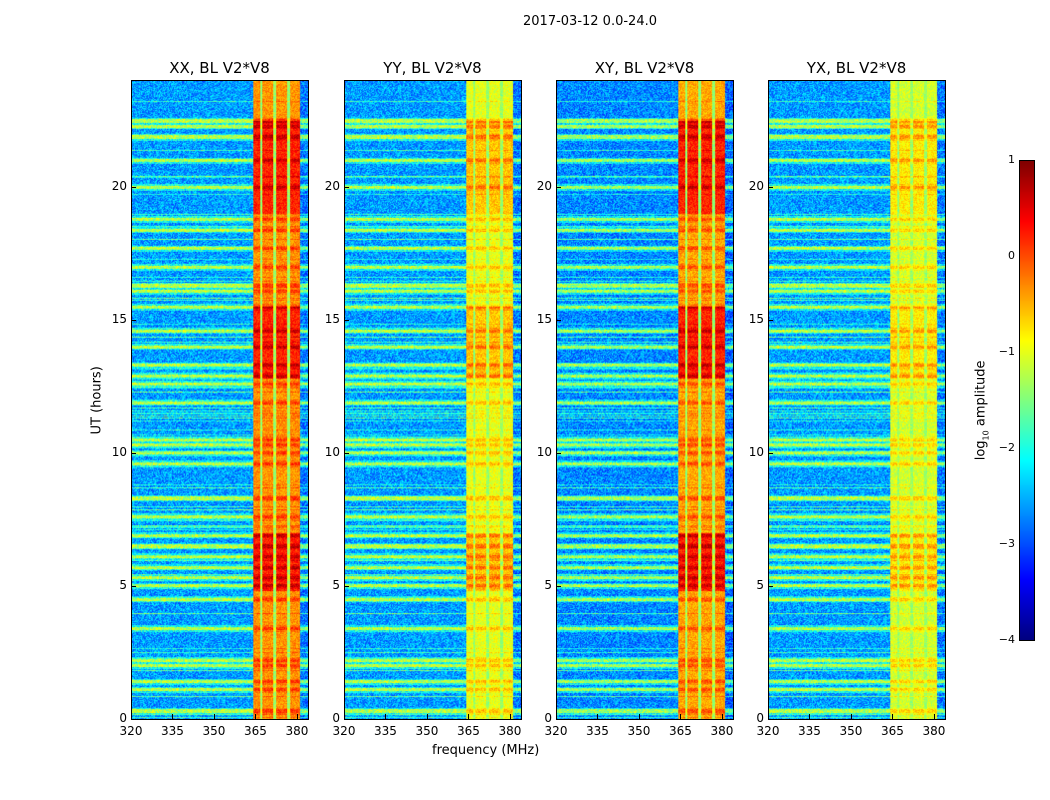  Describe the element at coordinates (644, 68) in the screenshot. I see `panel-title: XY, BL V2*V8` at that location.